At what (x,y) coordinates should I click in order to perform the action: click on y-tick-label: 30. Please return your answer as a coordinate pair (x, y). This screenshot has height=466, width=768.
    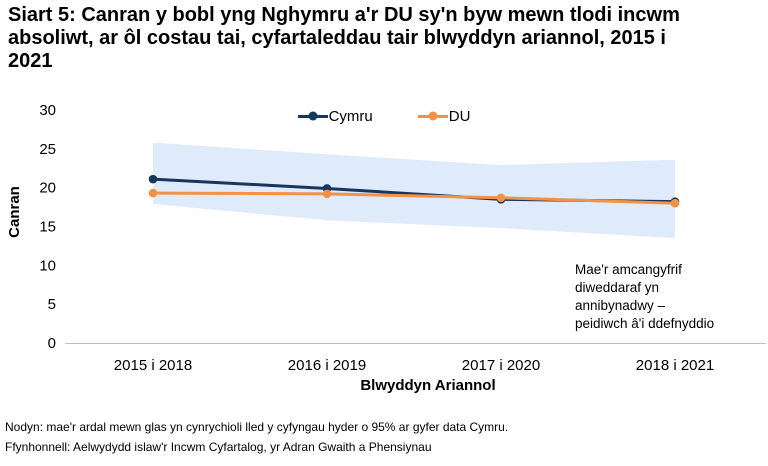
    Looking at the image, I should click on (47, 110).